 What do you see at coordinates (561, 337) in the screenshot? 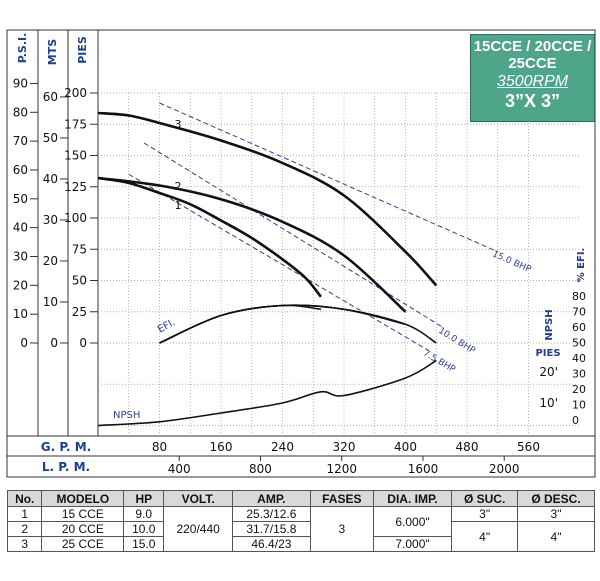
I see `right-axes: % EFI. NPSH PIES 80 70 60 50 40 30 20 10 0 20' 10'` at bounding box center [561, 337].